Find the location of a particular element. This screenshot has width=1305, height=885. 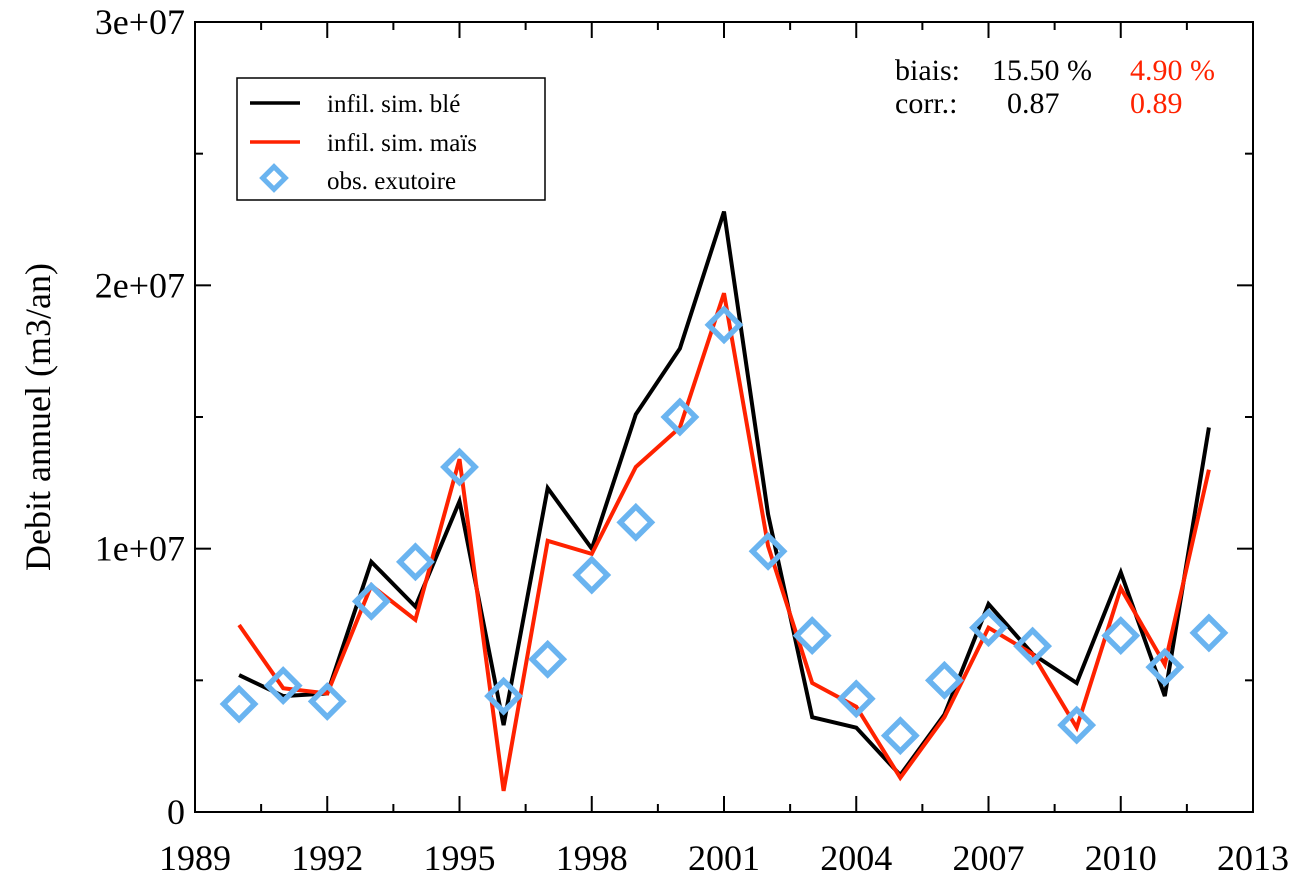

stats-biais-mais: 4.90 % is located at coordinates (1172, 70).